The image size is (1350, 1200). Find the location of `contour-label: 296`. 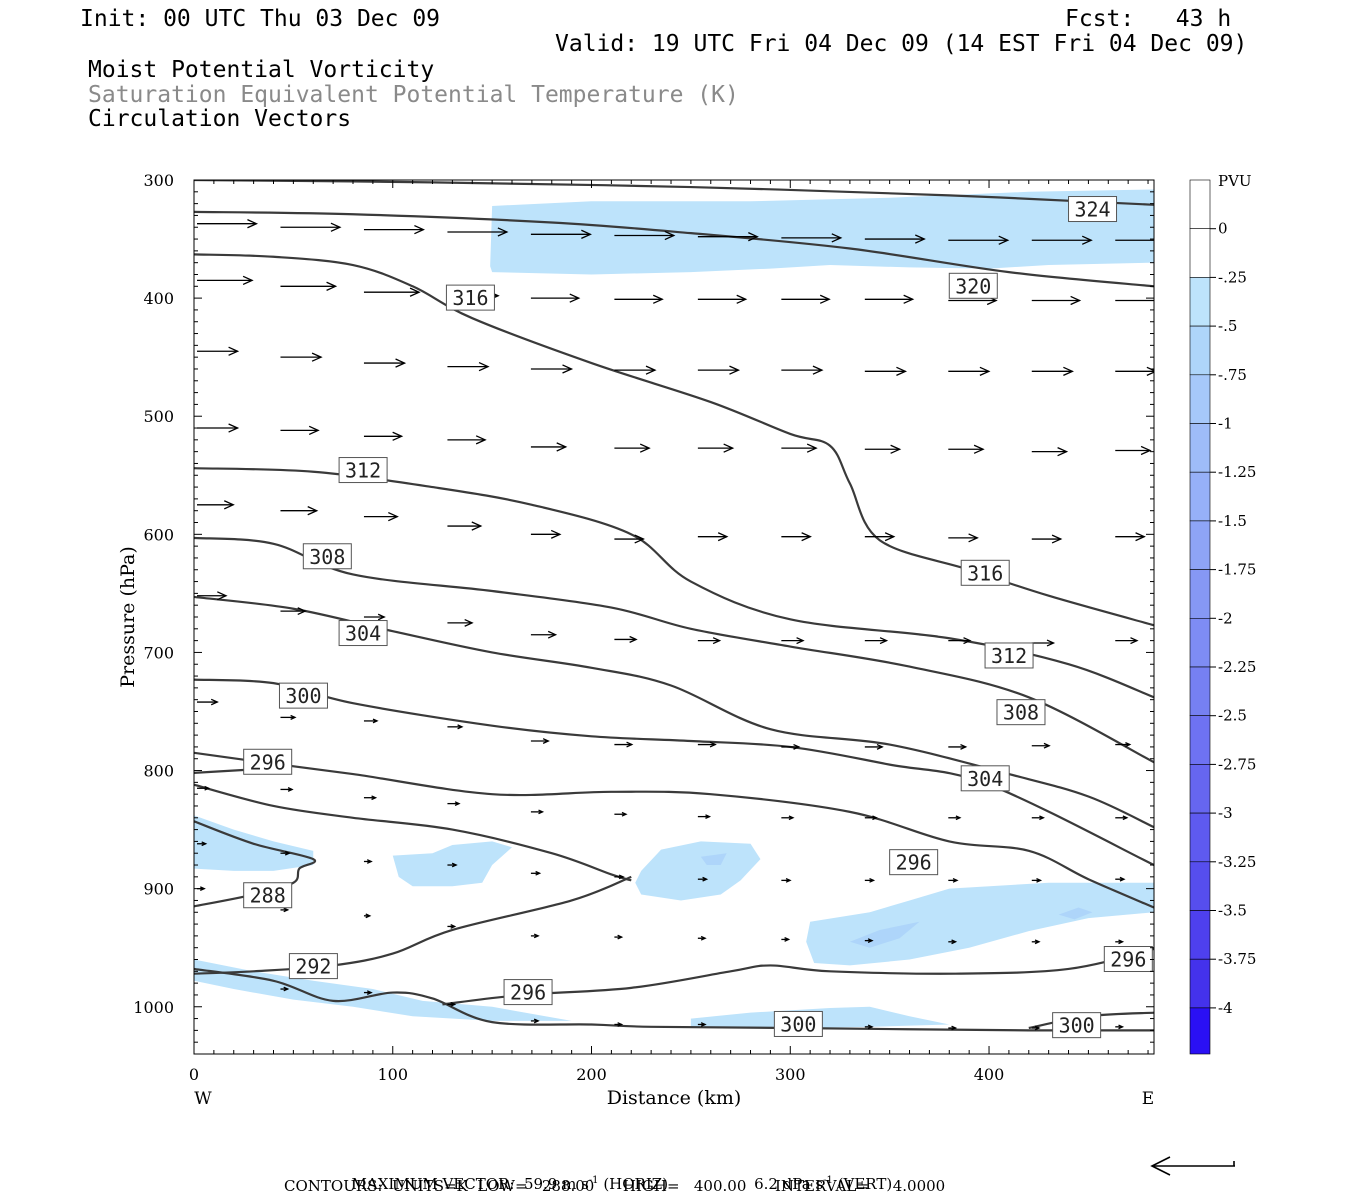

contour-label: 296 is located at coordinates (1128, 959).